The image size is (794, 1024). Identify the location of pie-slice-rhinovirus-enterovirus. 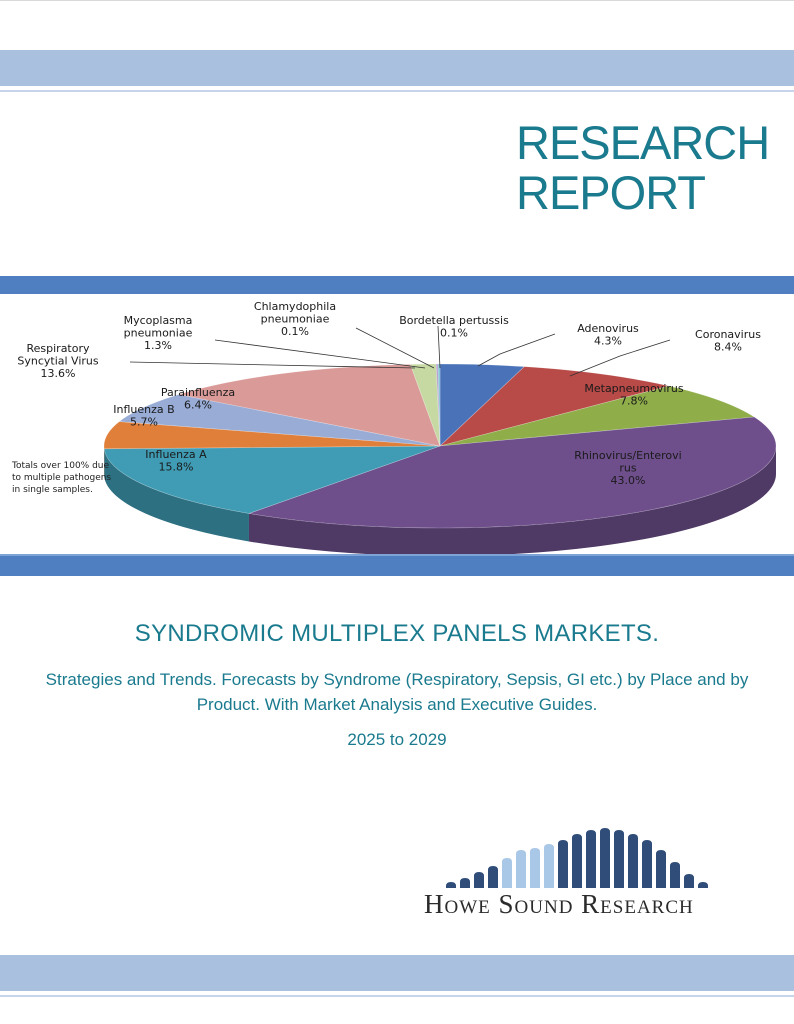
(512, 472).